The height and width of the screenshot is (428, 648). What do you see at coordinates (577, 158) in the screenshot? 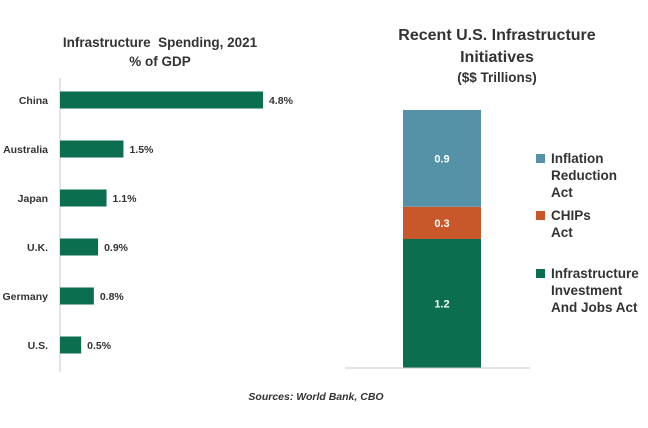
I see `legend-label: Inflation` at bounding box center [577, 158].